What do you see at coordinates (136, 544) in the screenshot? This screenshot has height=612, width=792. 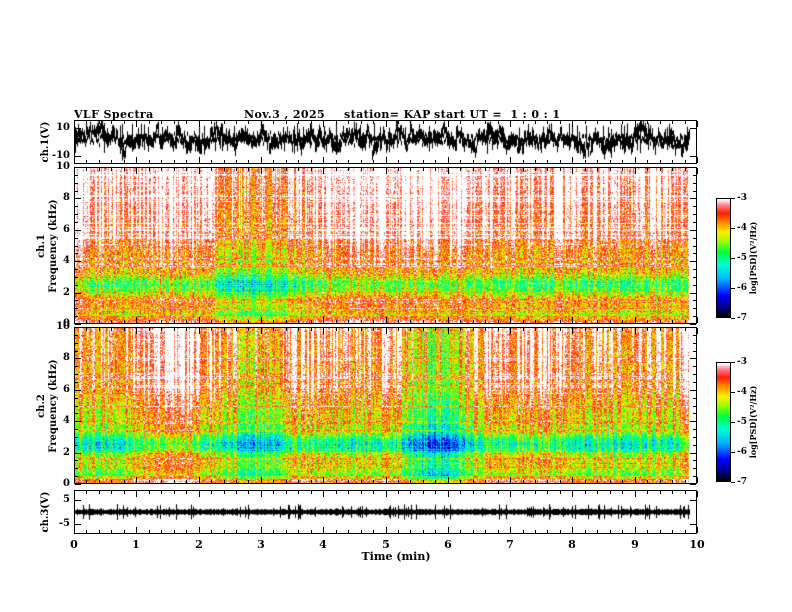 I see `axis-tick-label: 1` at bounding box center [136, 544].